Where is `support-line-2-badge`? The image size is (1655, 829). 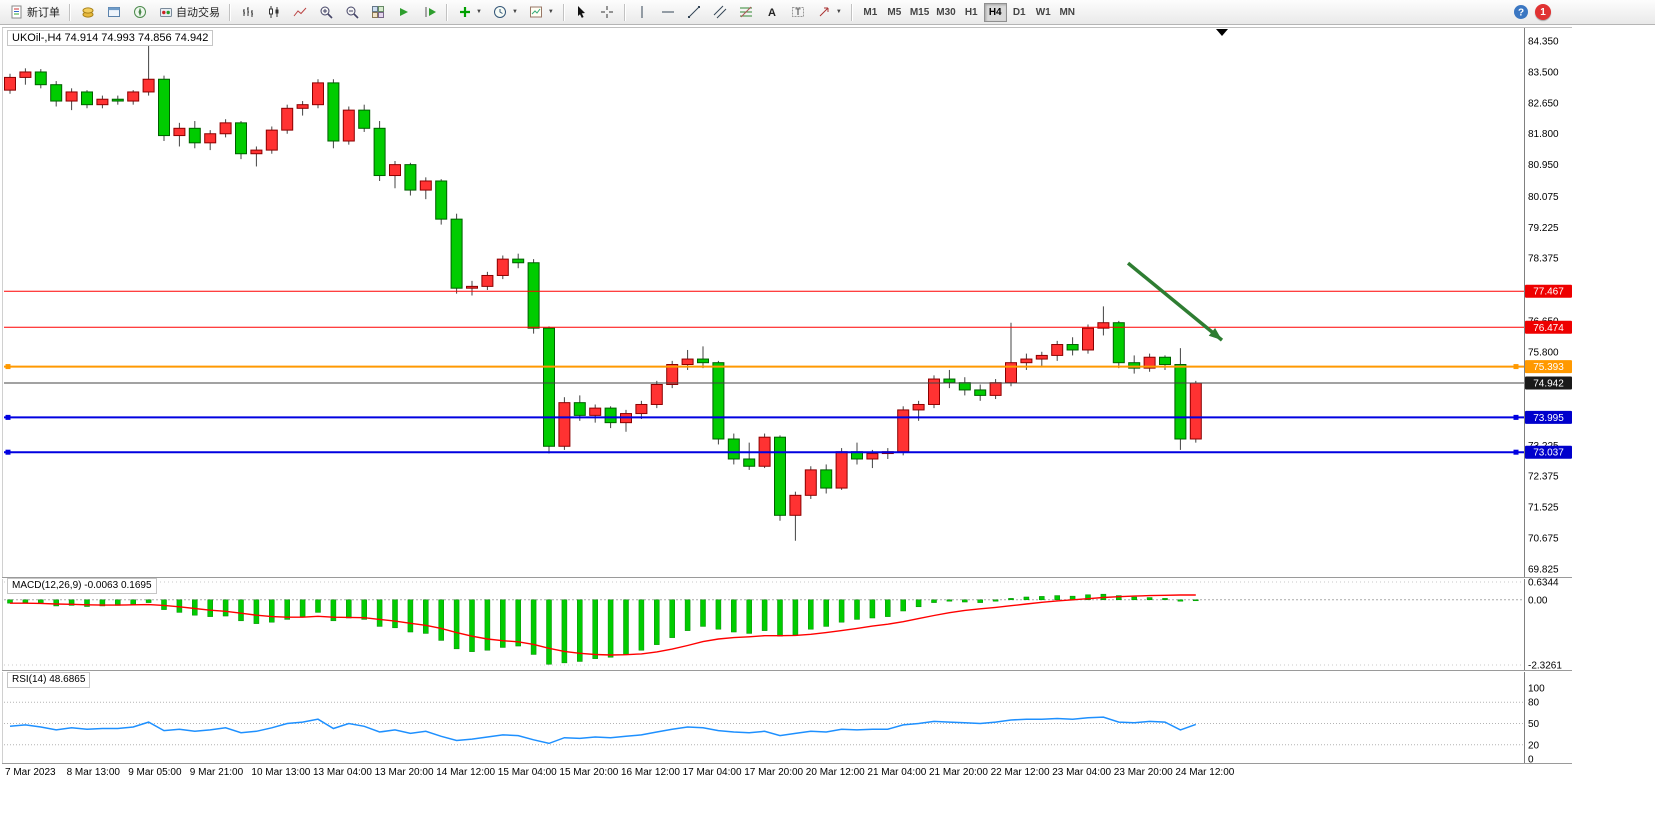 support-line-2-badge is located at coordinates (1548, 452).